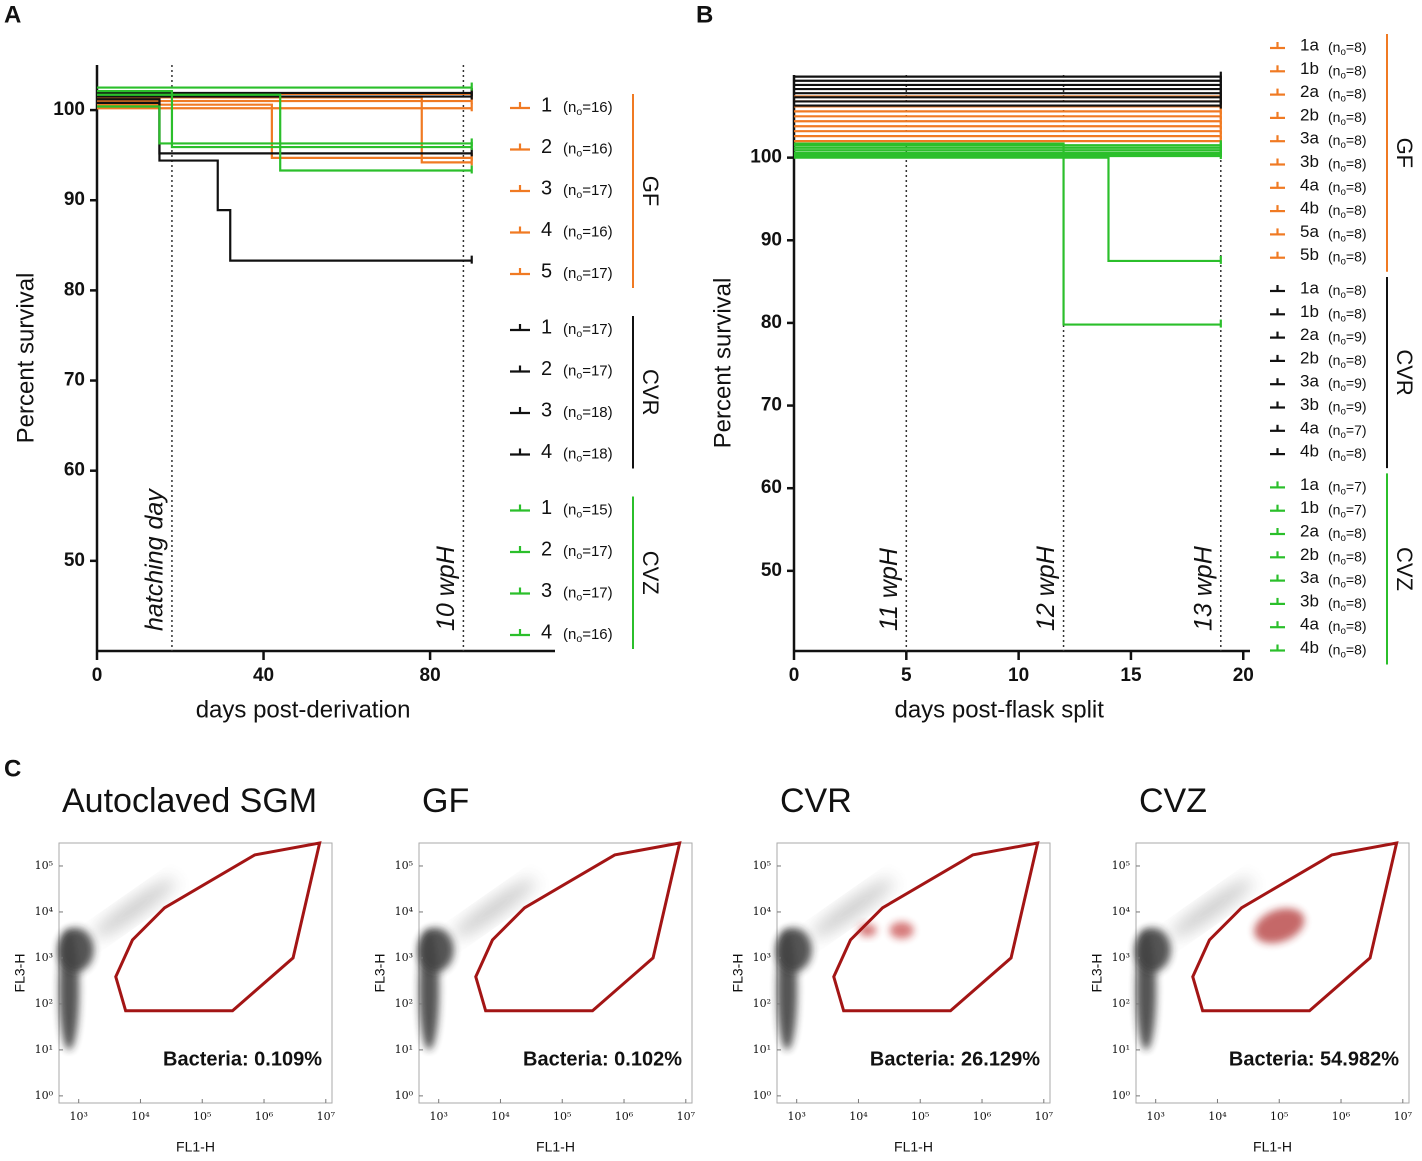 The width and height of the screenshot is (1422, 1161). Describe the element at coordinates (588, 413) in the screenshot. I see `legend-n: (no=18)` at that location.